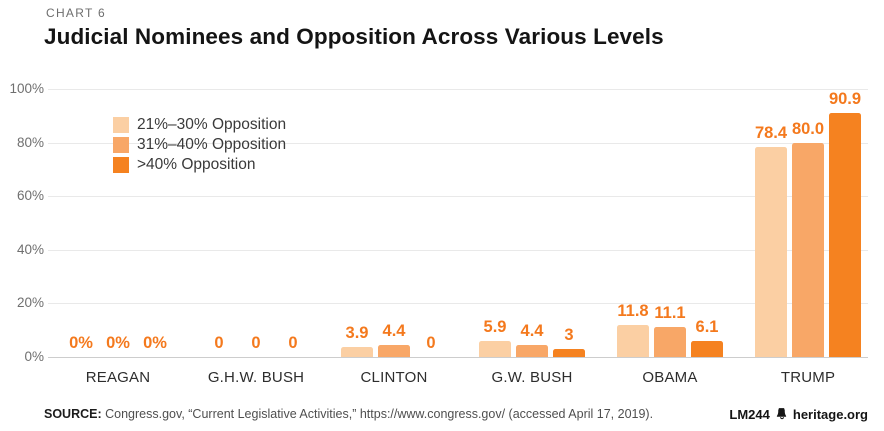 The image size is (884, 431). I want to click on bar-trump-s2, so click(808, 249).